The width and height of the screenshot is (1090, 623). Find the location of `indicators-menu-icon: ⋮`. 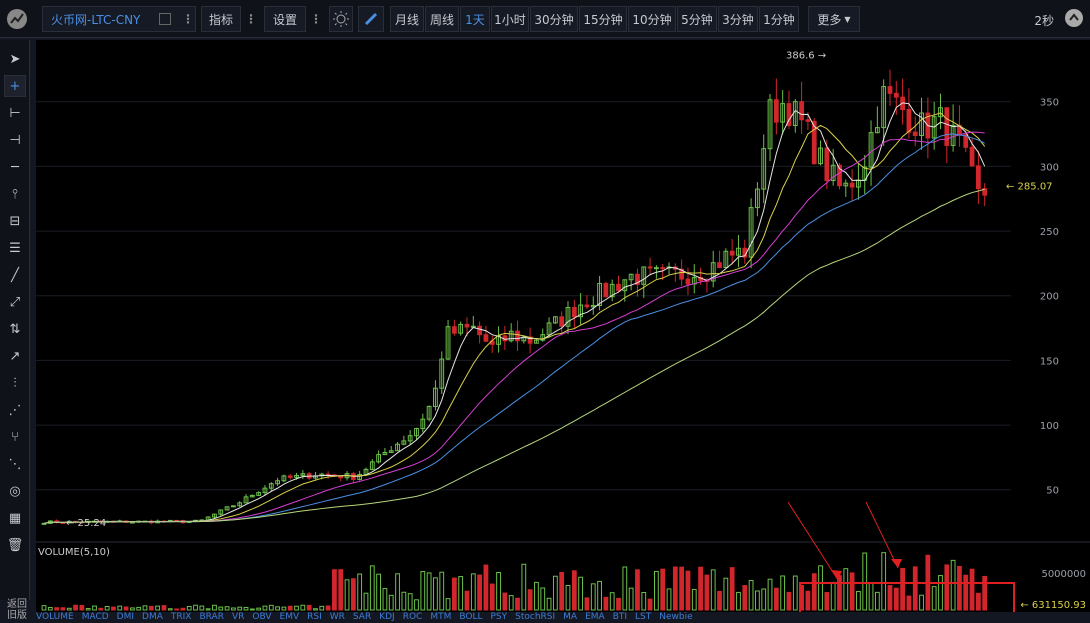

indicators-menu-icon: ⋮ is located at coordinates (251, 19).